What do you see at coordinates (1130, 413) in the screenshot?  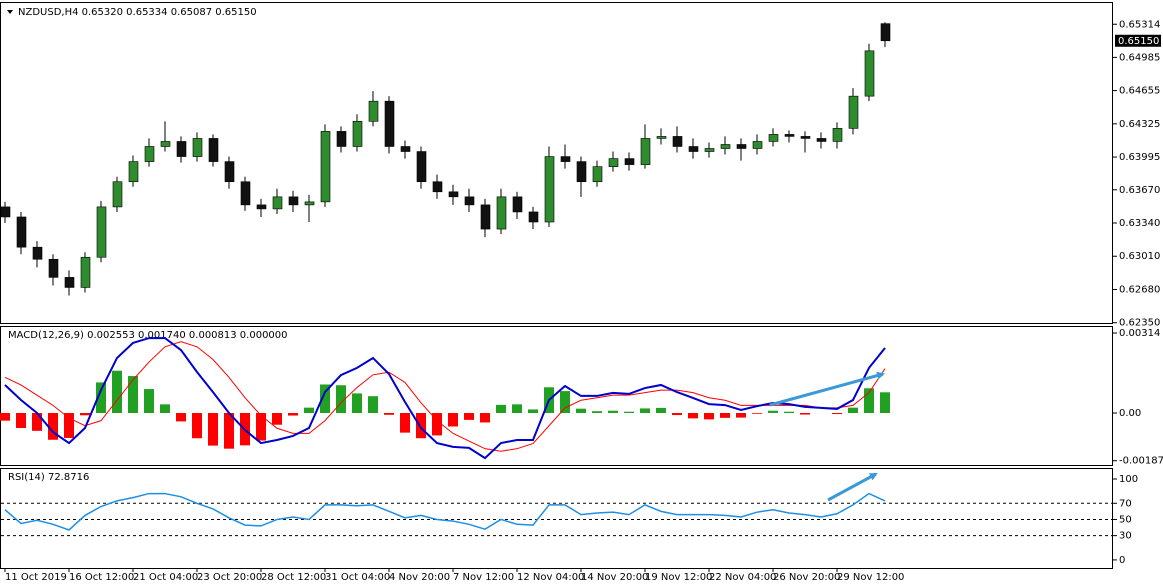 I see `y-tick-label: 0.00` at bounding box center [1130, 413].